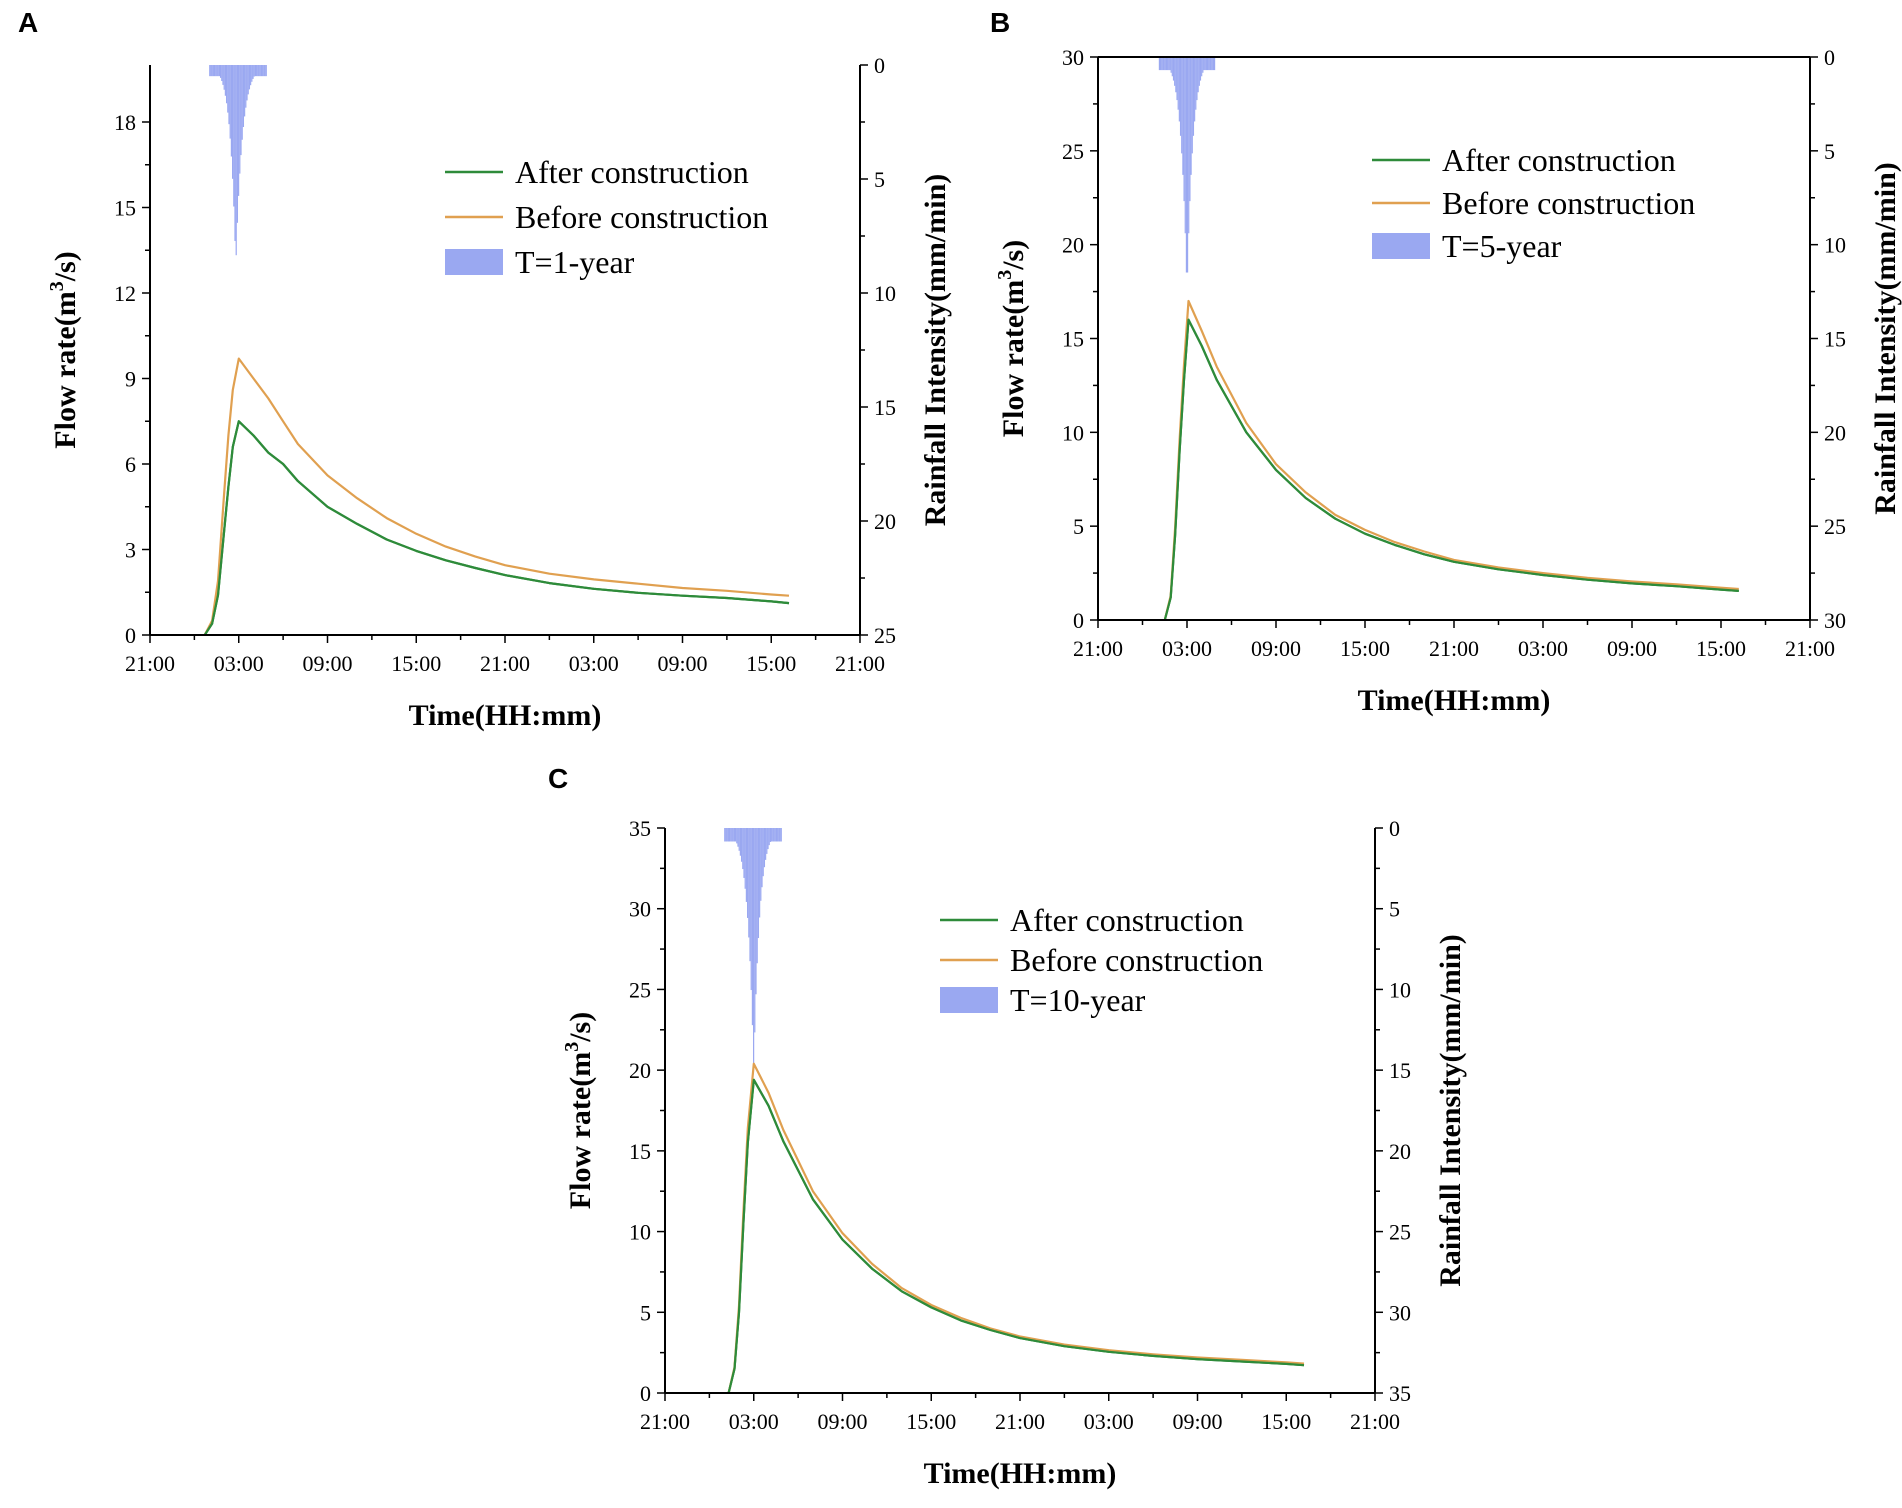  What do you see at coordinates (130, 550) in the screenshot?
I see `y-tick-label: 3` at bounding box center [130, 550].